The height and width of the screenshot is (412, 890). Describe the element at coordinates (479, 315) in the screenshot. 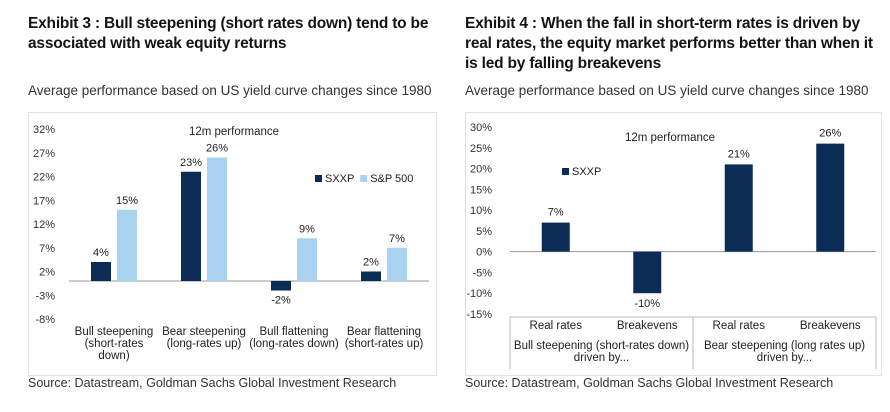

I see `y-tick-label: -15%` at that location.